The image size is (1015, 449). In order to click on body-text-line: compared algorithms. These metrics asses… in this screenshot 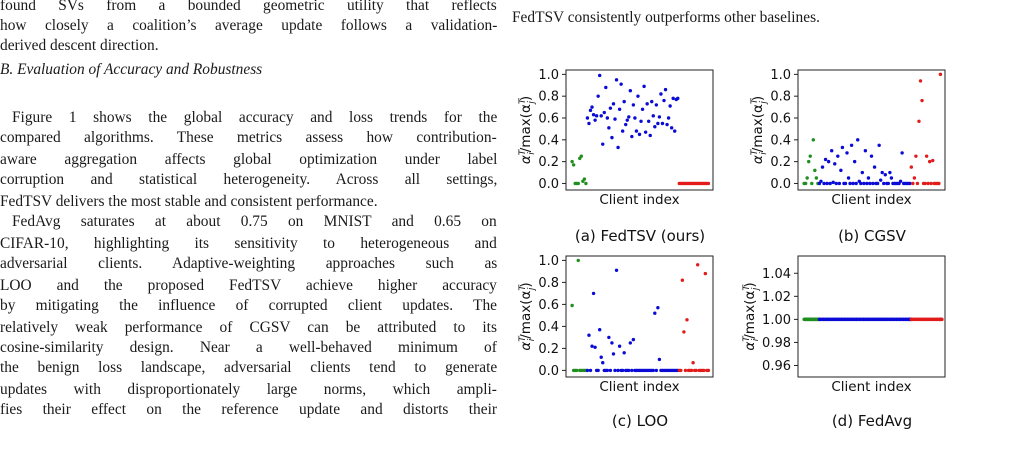, I will do `click(248, 137)`.